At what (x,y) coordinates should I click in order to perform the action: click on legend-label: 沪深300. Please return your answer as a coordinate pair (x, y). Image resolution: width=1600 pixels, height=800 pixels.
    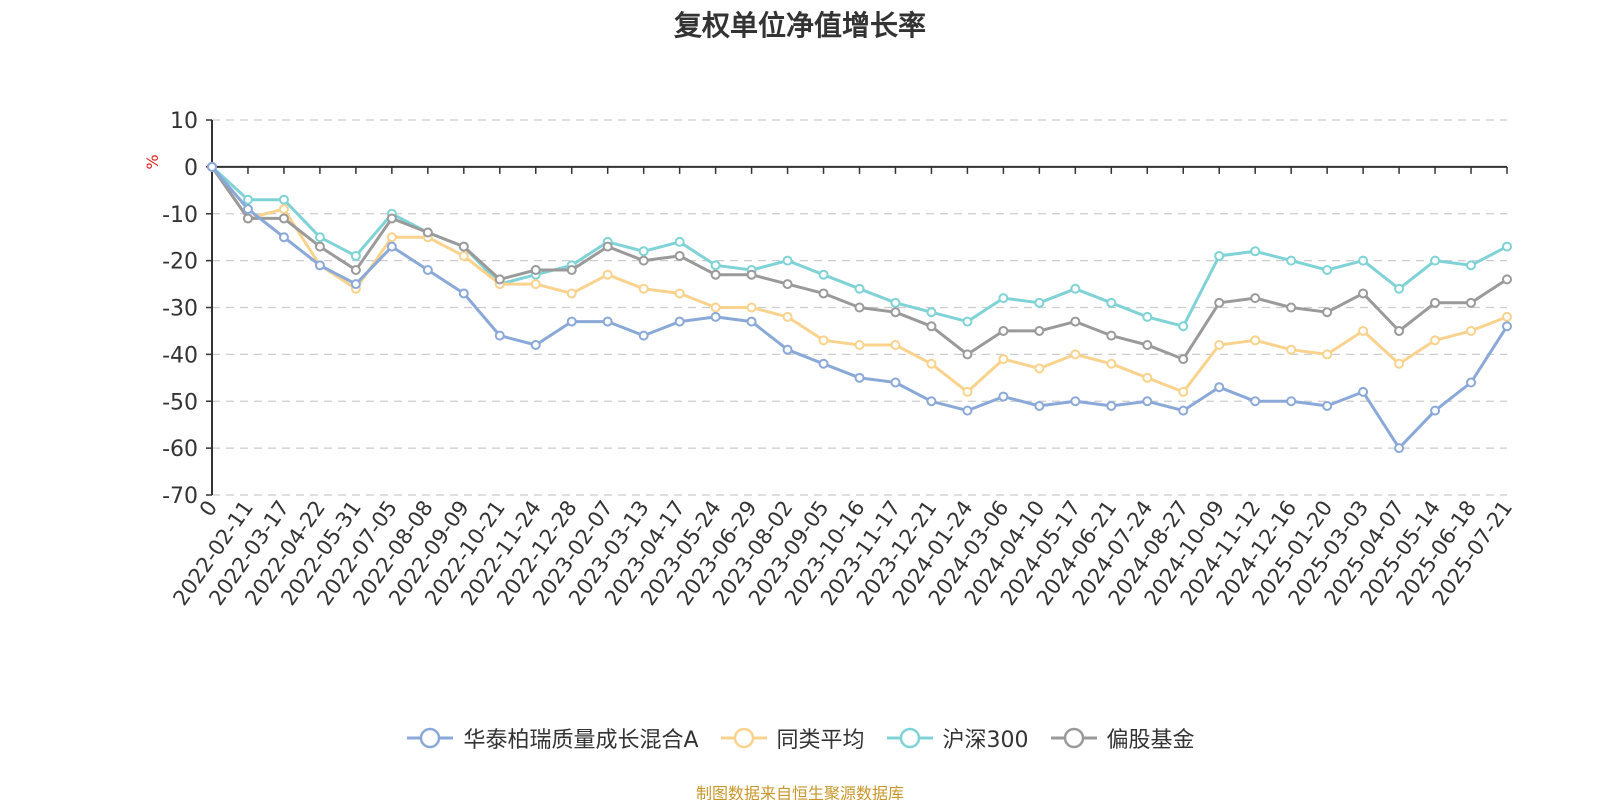
    Looking at the image, I should click on (985, 740).